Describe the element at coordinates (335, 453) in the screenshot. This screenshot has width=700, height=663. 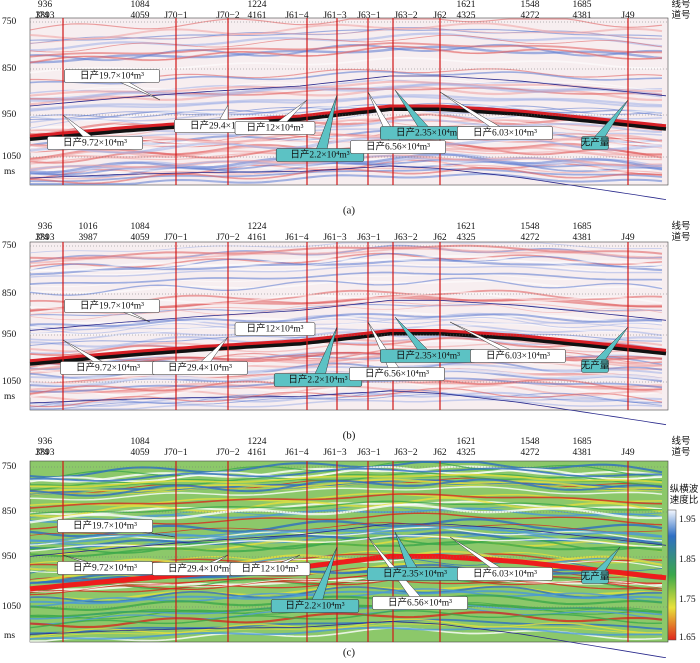
I see `well-name: J61−3` at that location.